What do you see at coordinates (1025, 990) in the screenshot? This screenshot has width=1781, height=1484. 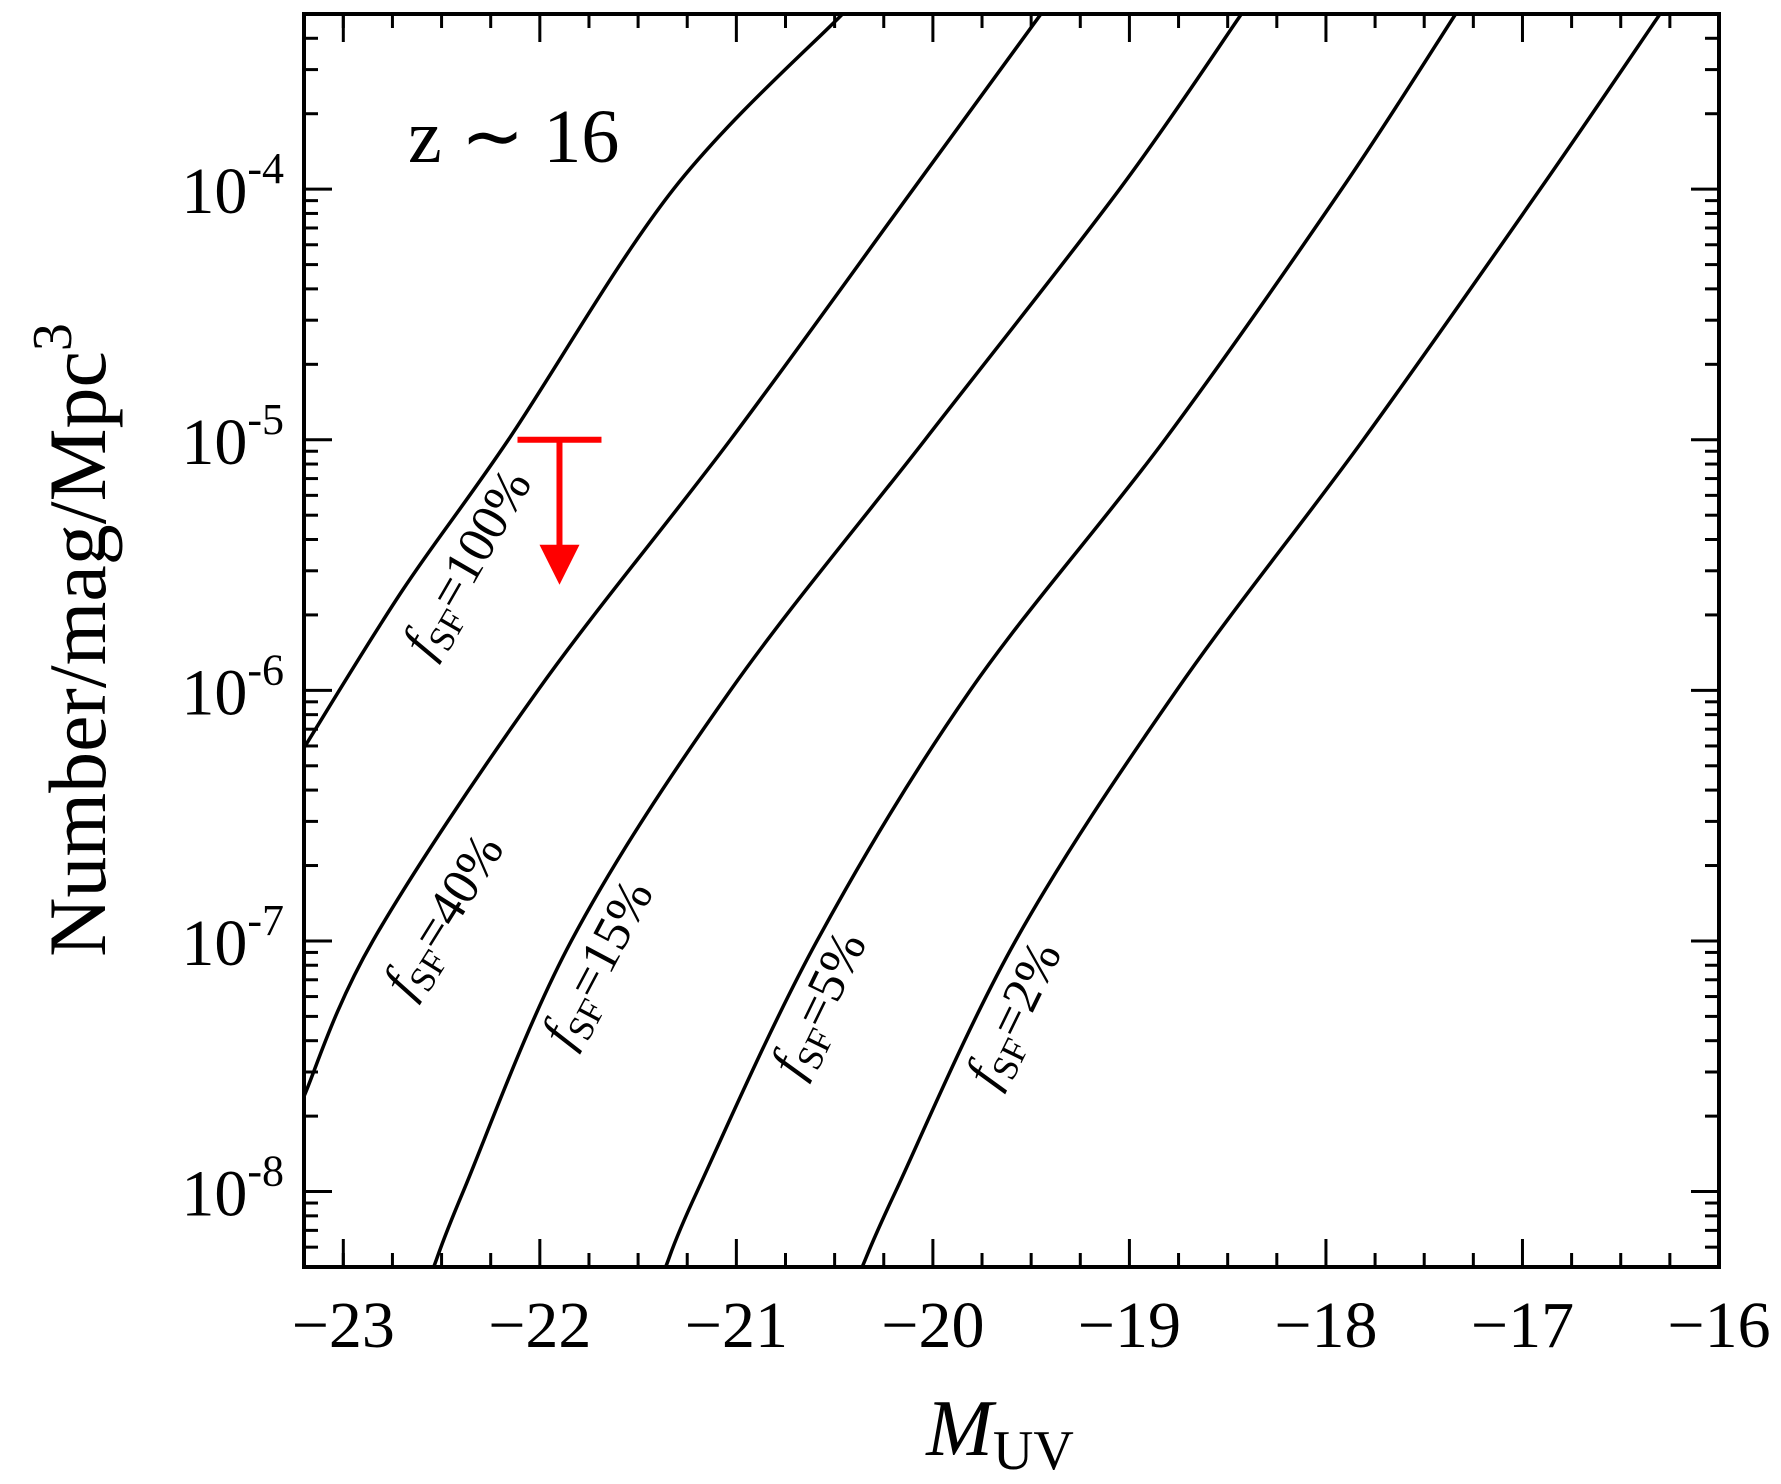 I see `curve-name: =2%` at bounding box center [1025, 990].